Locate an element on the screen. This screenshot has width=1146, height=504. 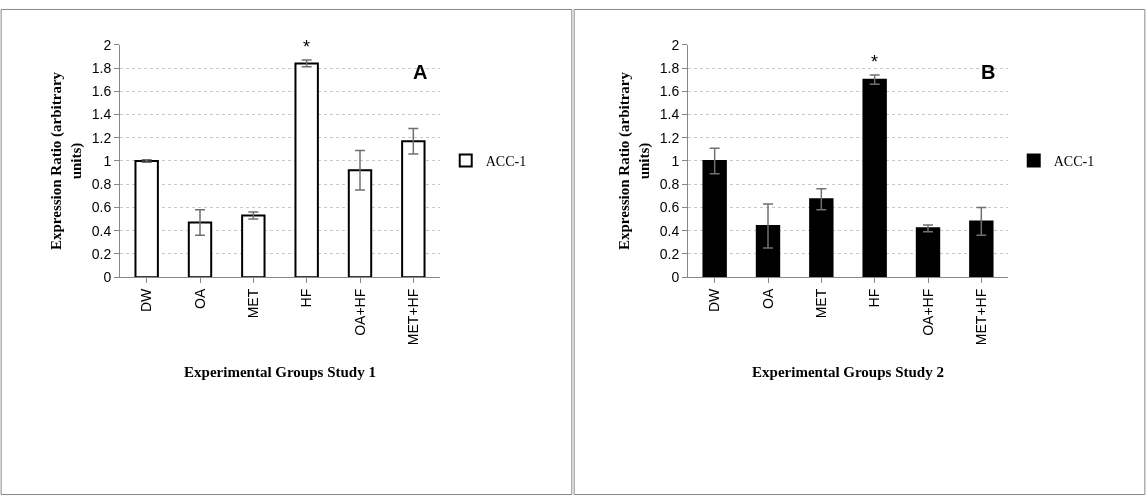
x-axis-title: Experimental Groups Study 2 is located at coordinates (848, 372).